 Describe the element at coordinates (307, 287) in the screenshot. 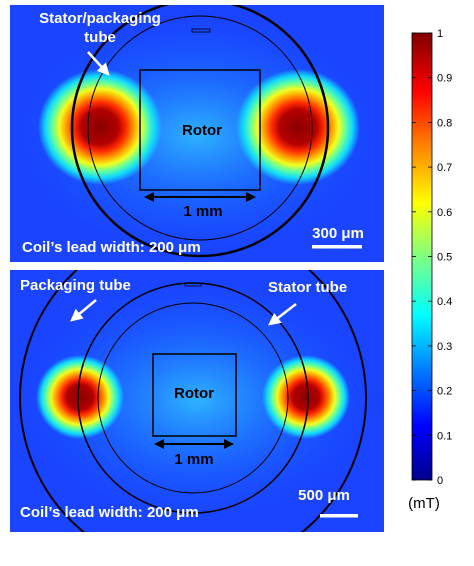

I see `stator-label: Stator tube` at that location.